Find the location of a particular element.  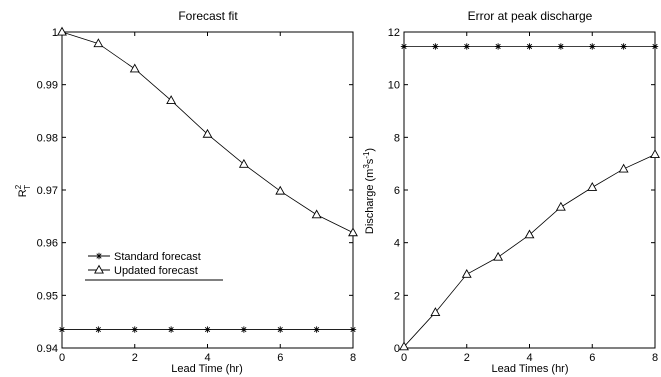

y-axis-label: R2T is located at coordinates (23, 190).